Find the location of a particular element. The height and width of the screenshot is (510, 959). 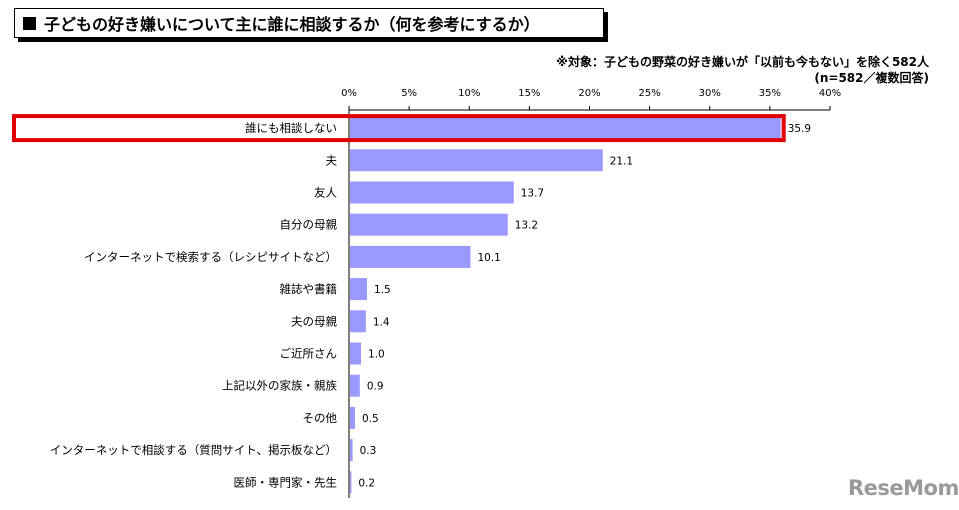

category-label: その他 is located at coordinates (320, 418).